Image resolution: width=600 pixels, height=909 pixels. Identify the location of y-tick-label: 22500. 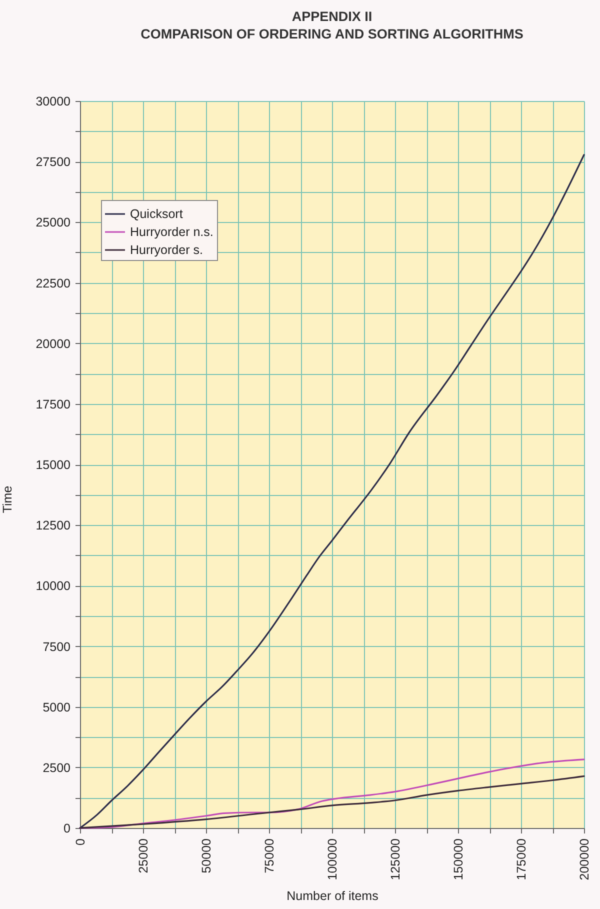
(53, 283).